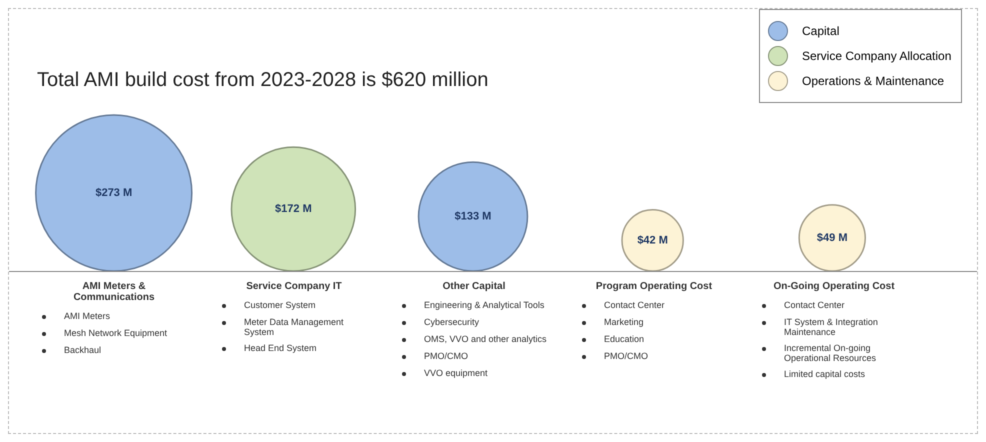 The height and width of the screenshot is (442, 986). What do you see at coordinates (116, 333) in the screenshot?
I see `text: Mesh Network Equipment` at bounding box center [116, 333].